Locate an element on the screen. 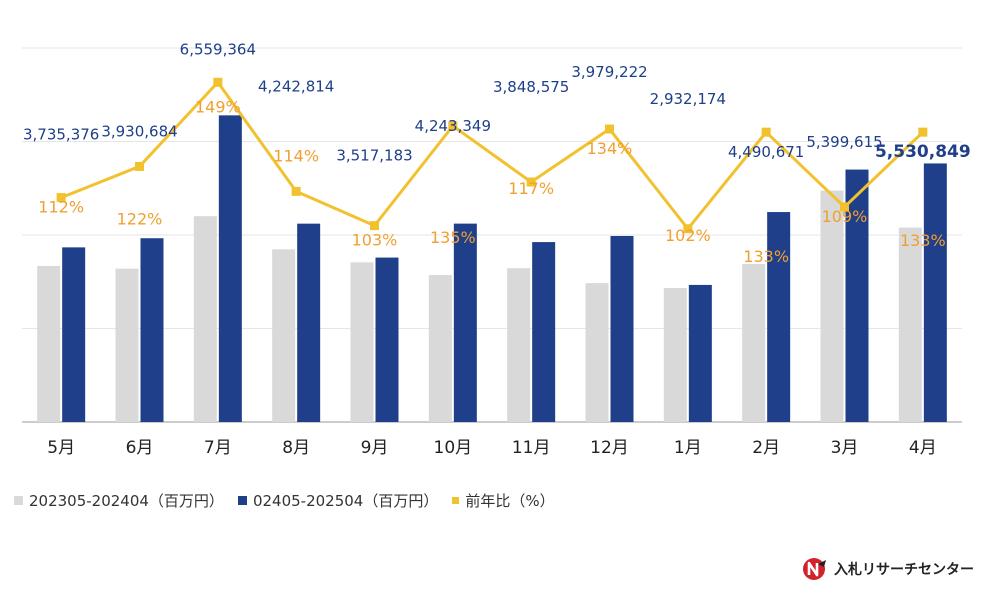 The image size is (1000, 600). x-axis-ticks: 5月 6月 7月 8月 9月 10月 11月 12月 1月 2月 3月 4月 is located at coordinates (491, 448).